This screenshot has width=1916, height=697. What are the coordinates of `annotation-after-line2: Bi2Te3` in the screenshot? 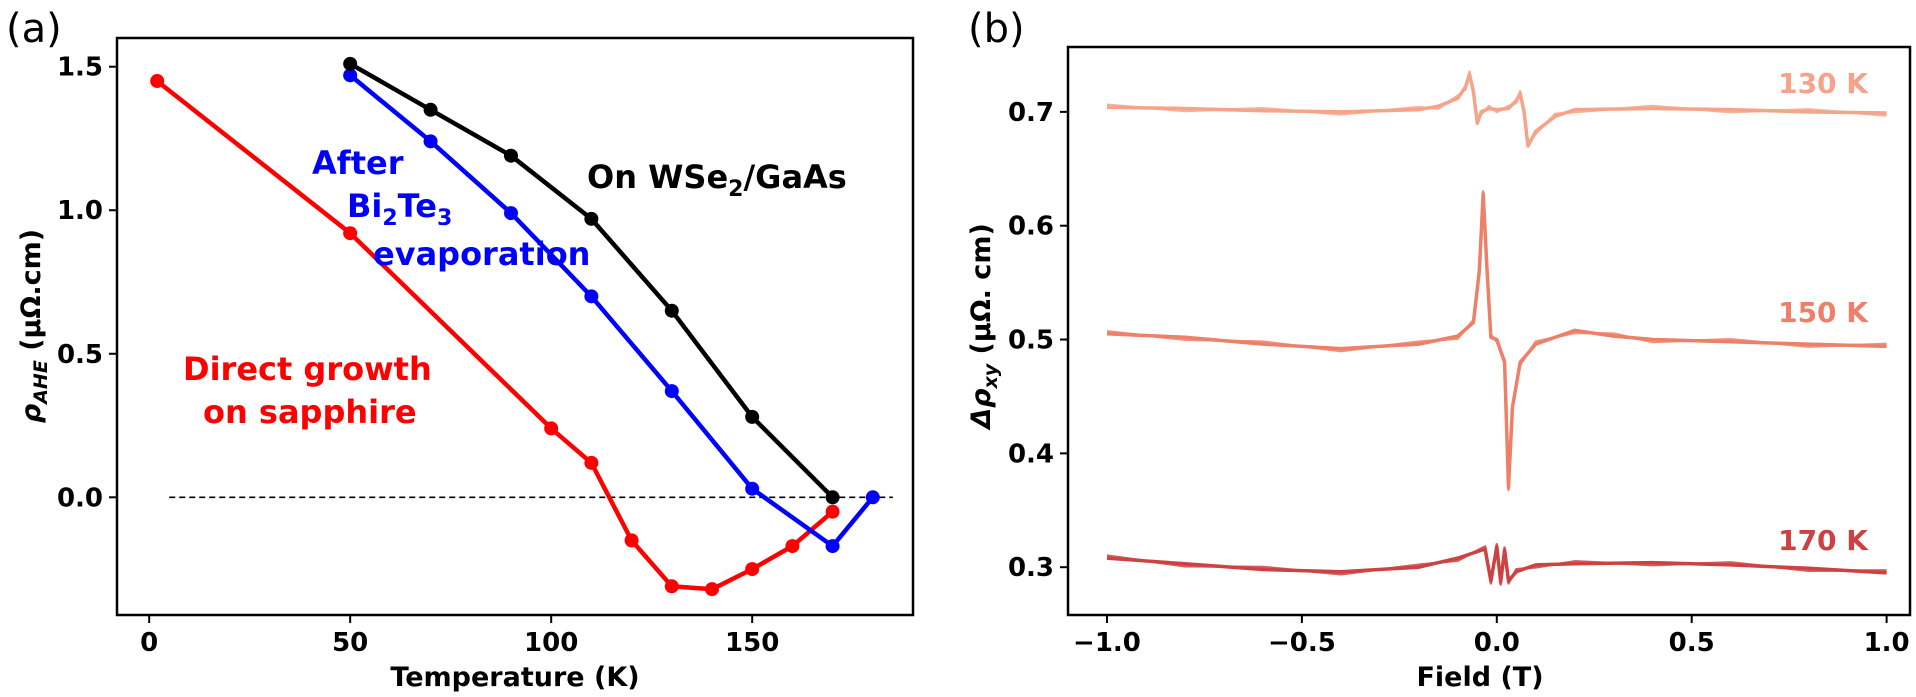 It's located at (399, 209).